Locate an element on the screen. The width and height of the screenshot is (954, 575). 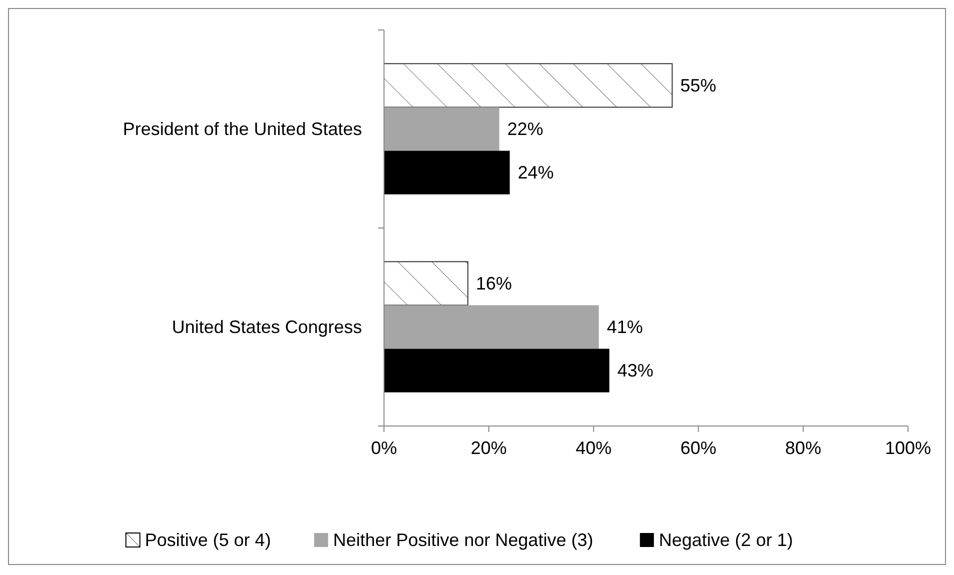
x-tick-label: 20% is located at coordinates (488, 448).